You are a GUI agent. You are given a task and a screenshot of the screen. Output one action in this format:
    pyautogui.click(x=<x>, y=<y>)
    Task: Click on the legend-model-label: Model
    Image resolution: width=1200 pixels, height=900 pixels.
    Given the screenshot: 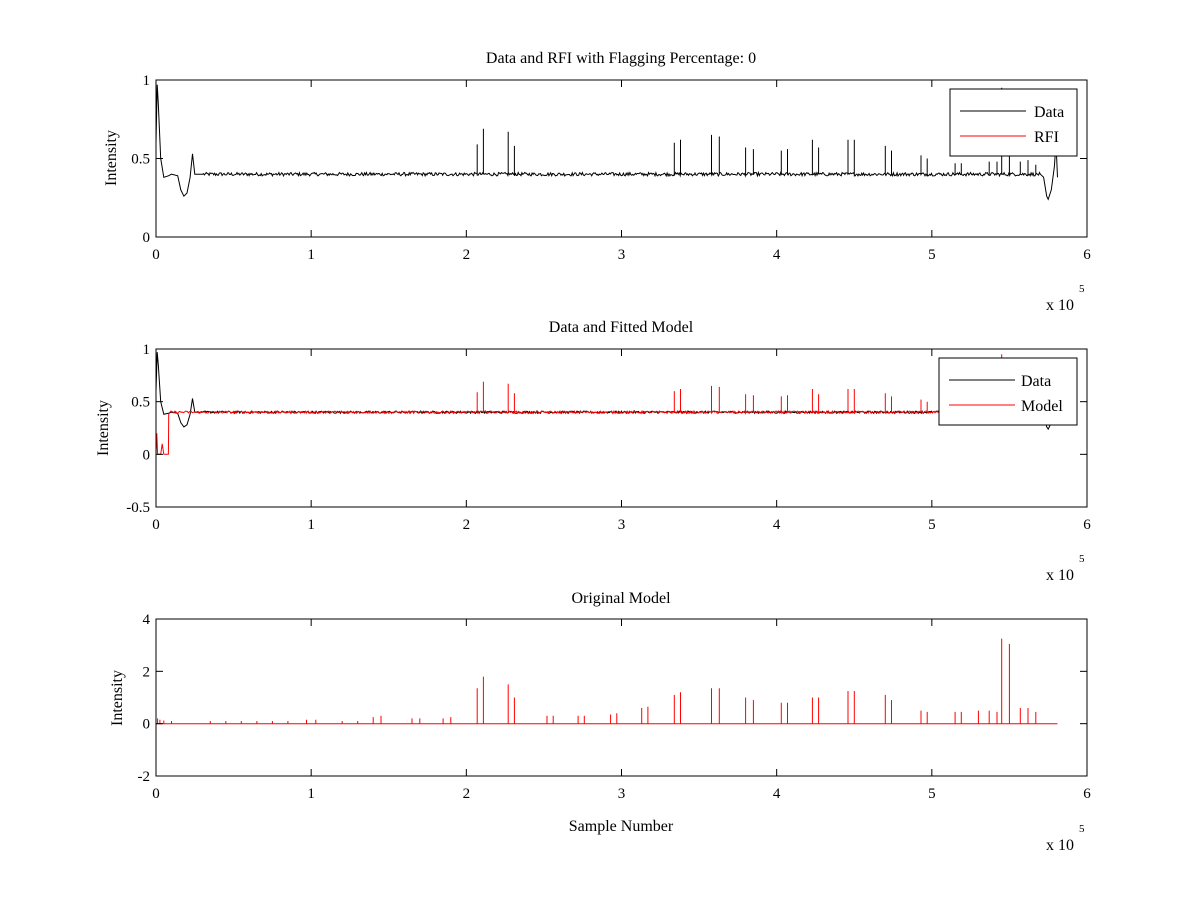 What is the action you would take?
    pyautogui.click(x=1042, y=406)
    